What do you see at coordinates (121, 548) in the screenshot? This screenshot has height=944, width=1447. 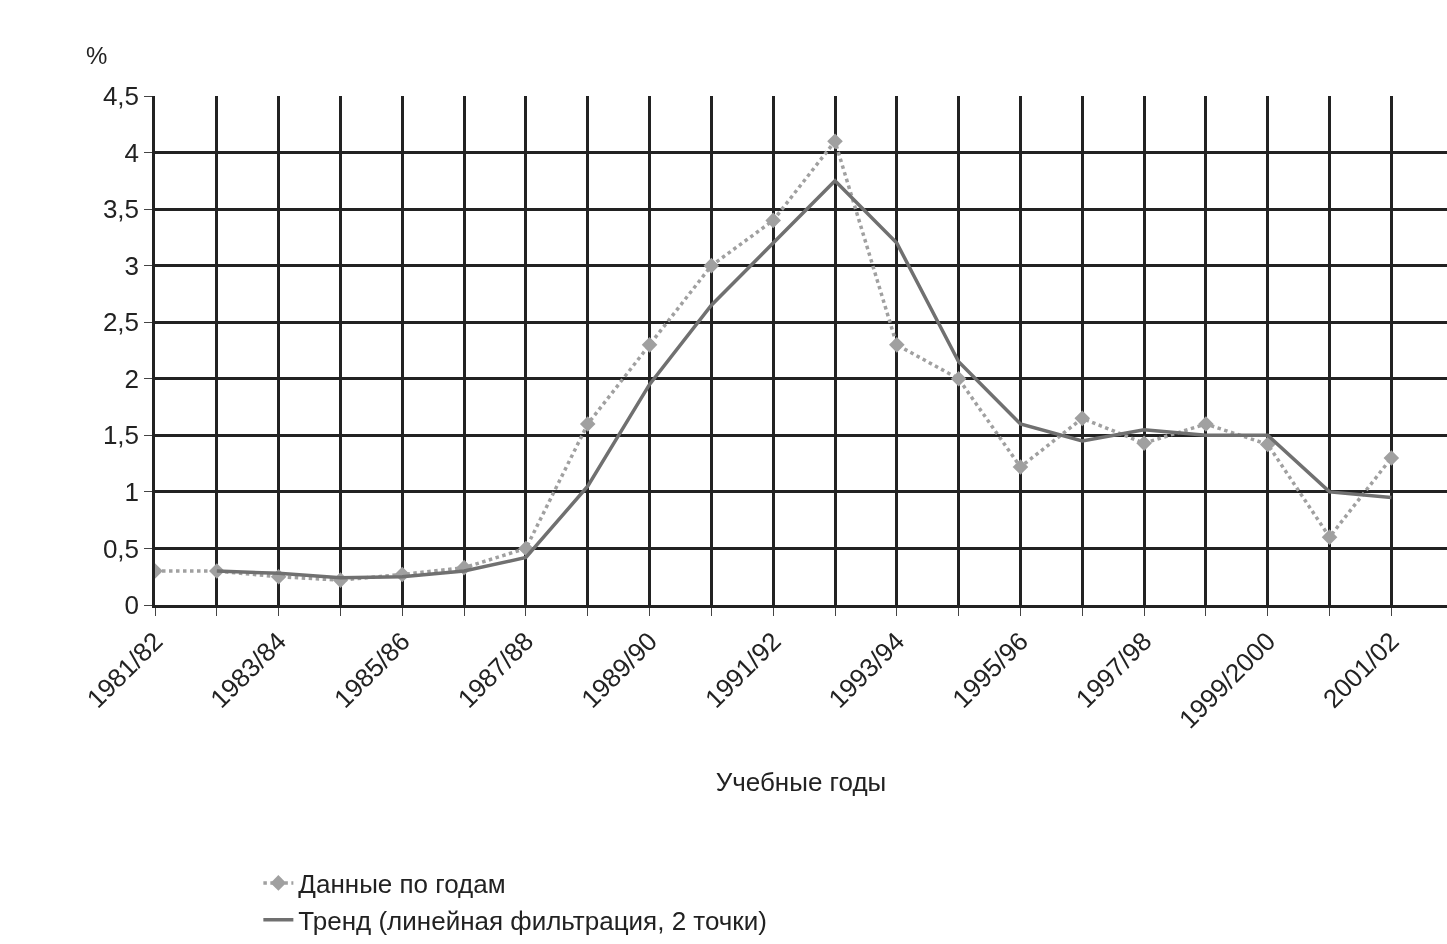 I see `y-tick-label: 0,5` at bounding box center [121, 548].